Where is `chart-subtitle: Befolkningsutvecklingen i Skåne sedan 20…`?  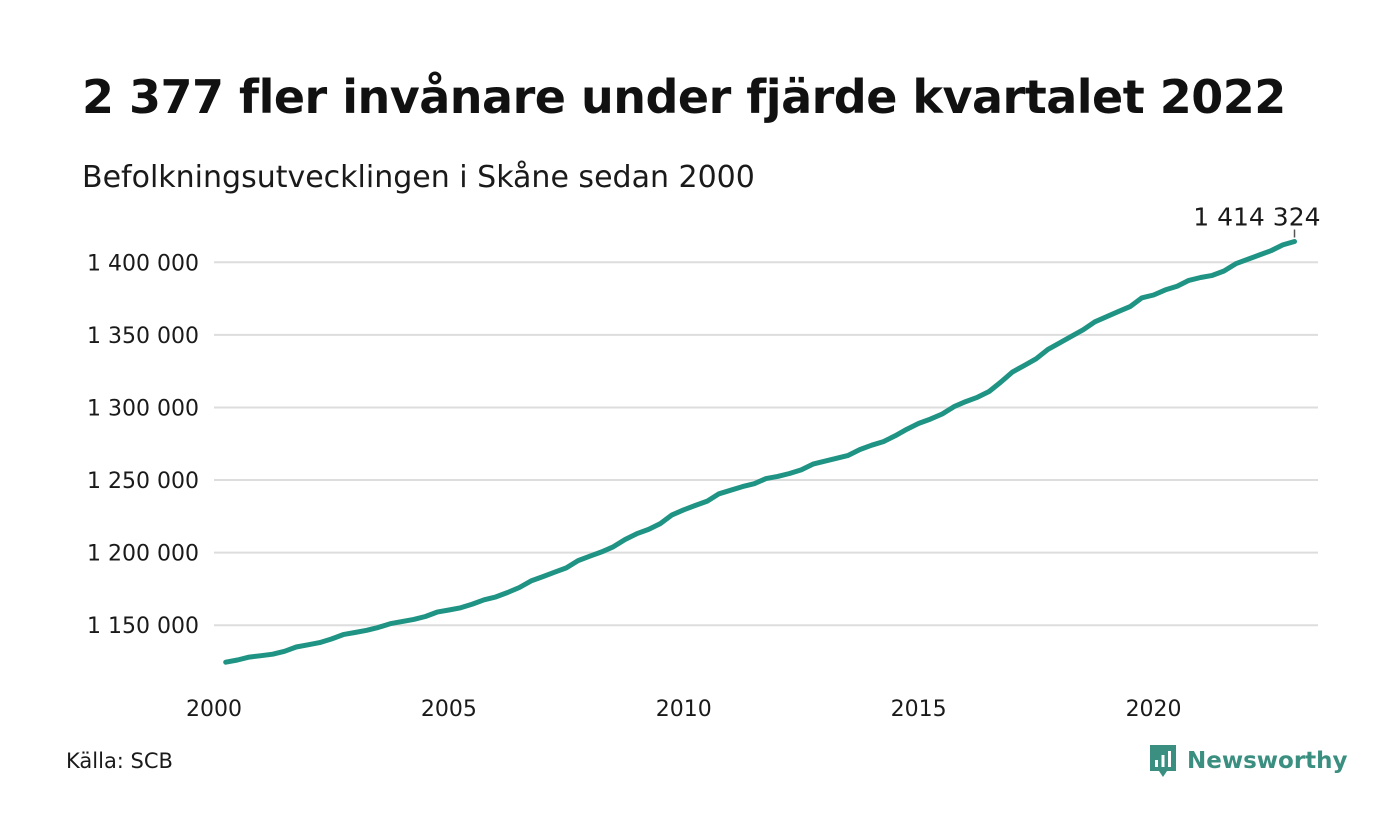
chart-subtitle: Befolkningsutvecklingen i Skåne sedan 20… is located at coordinates (418, 177).